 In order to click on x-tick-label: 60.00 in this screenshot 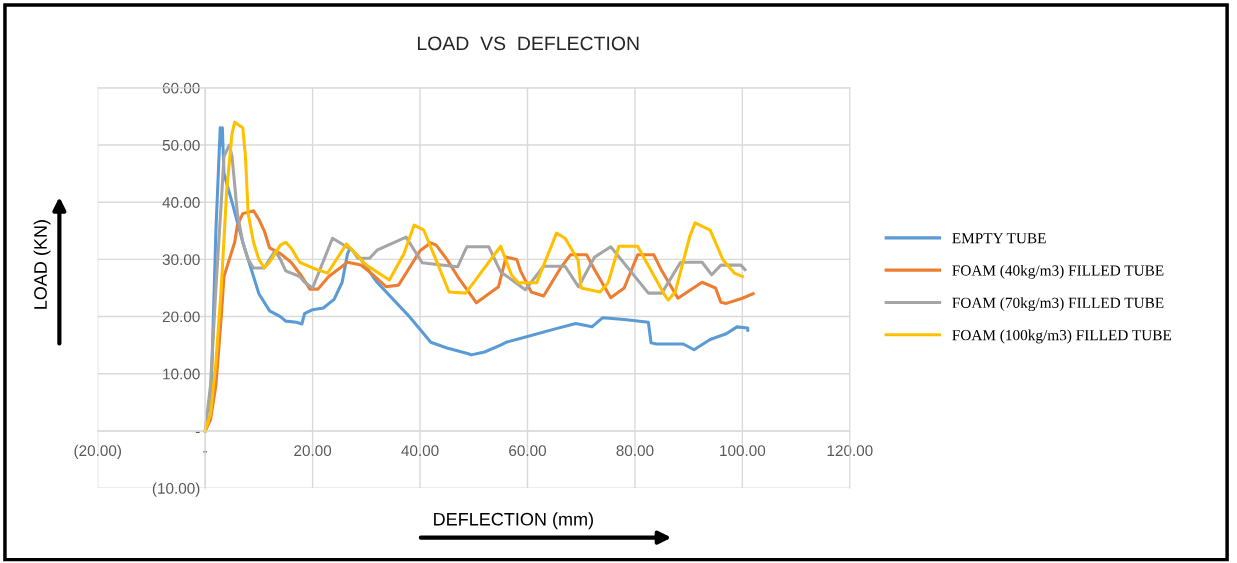, I will do `click(528, 451)`.